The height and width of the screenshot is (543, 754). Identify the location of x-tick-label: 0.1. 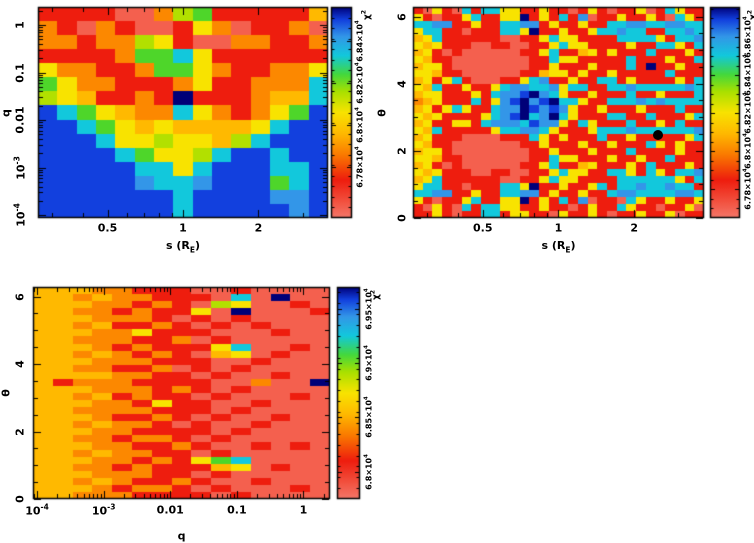
(237, 510).